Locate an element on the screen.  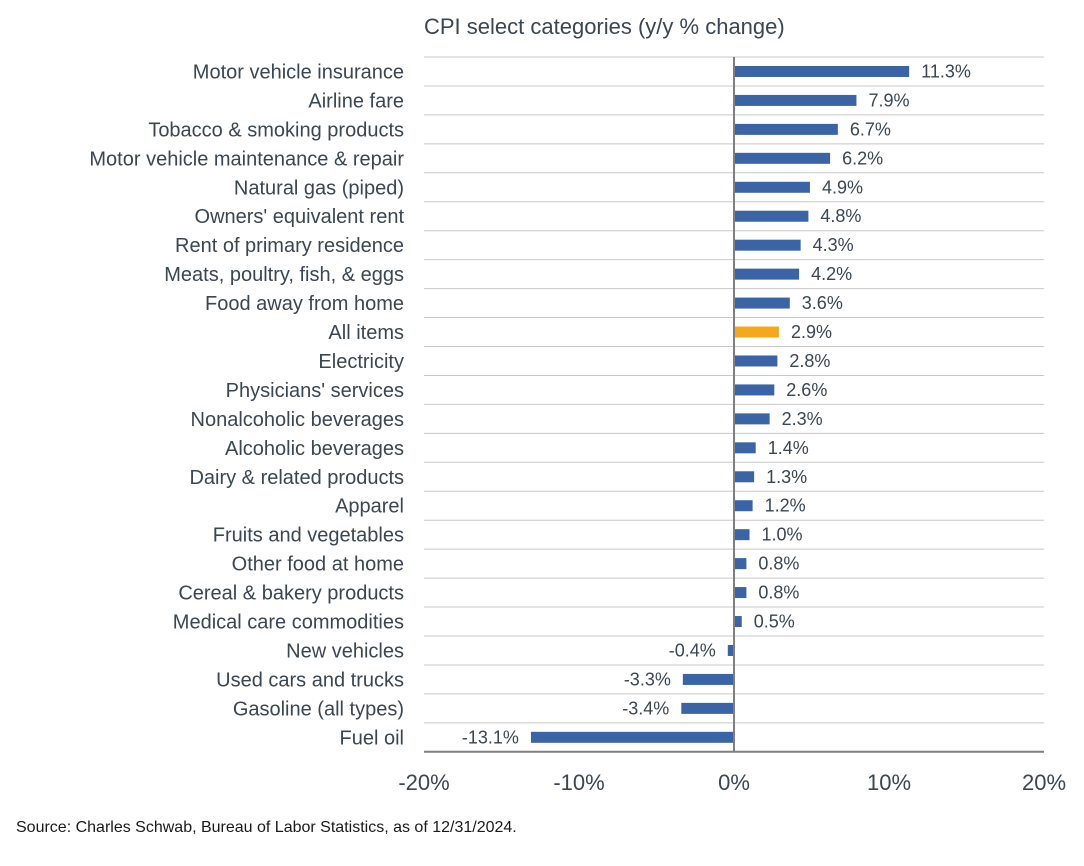
x-tick-label: 10% is located at coordinates (889, 782).